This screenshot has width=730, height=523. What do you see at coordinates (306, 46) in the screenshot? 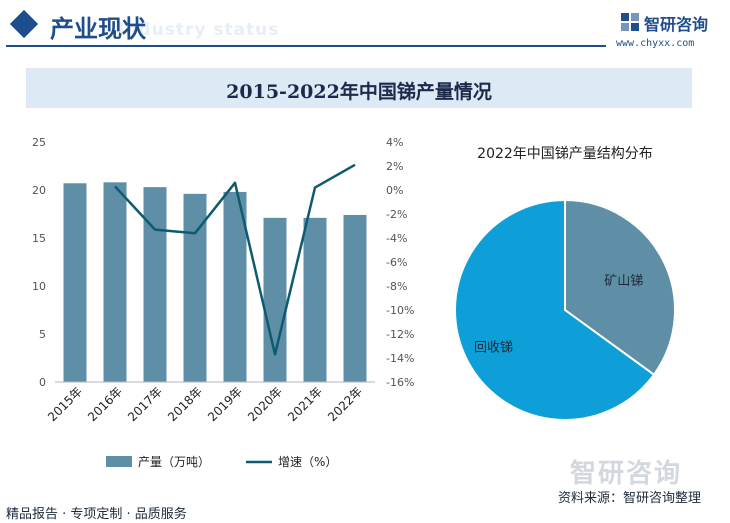
I see `header-divider` at bounding box center [306, 46].